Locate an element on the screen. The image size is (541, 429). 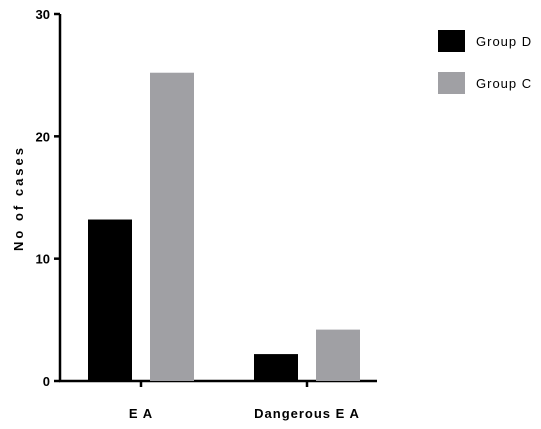
x-category-label: E A is located at coordinates (141, 413).